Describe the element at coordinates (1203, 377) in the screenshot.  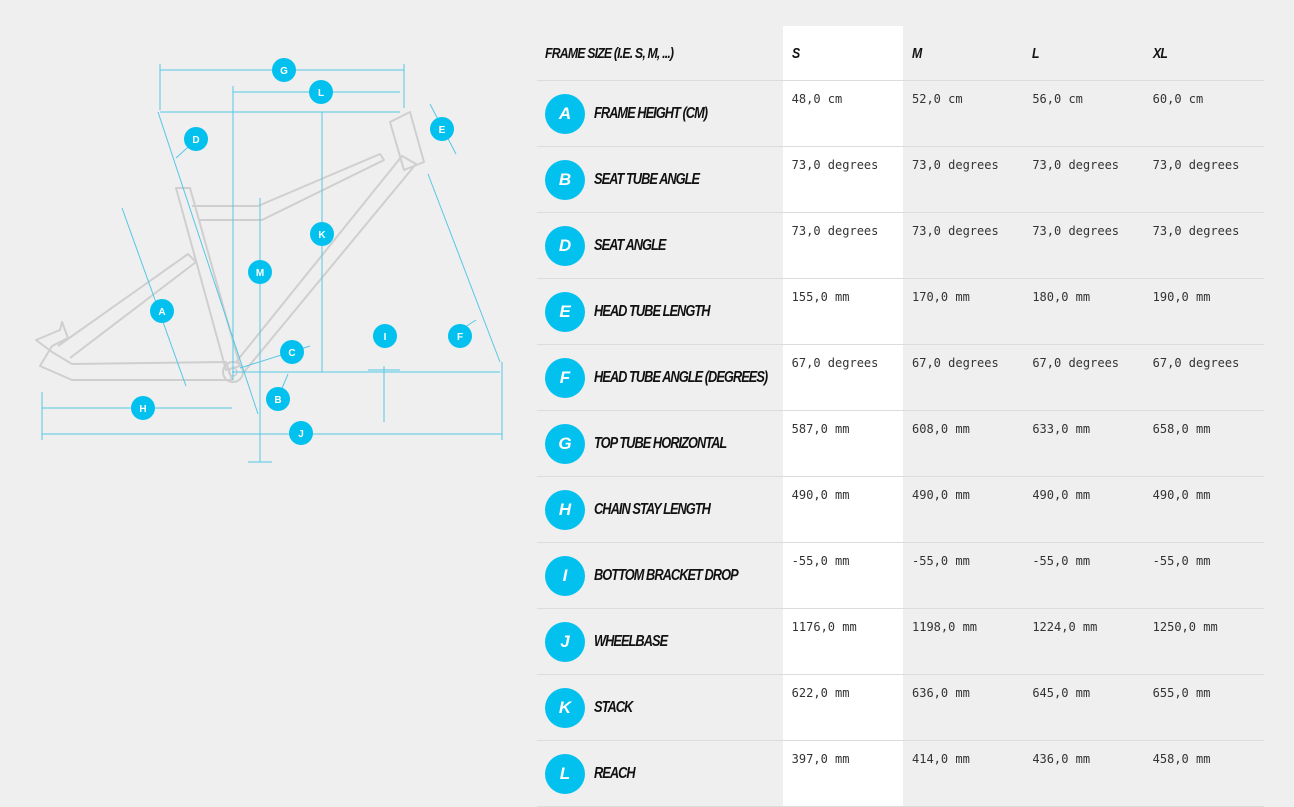
I see `value-cell-xl: 67,0 degrees` at that location.